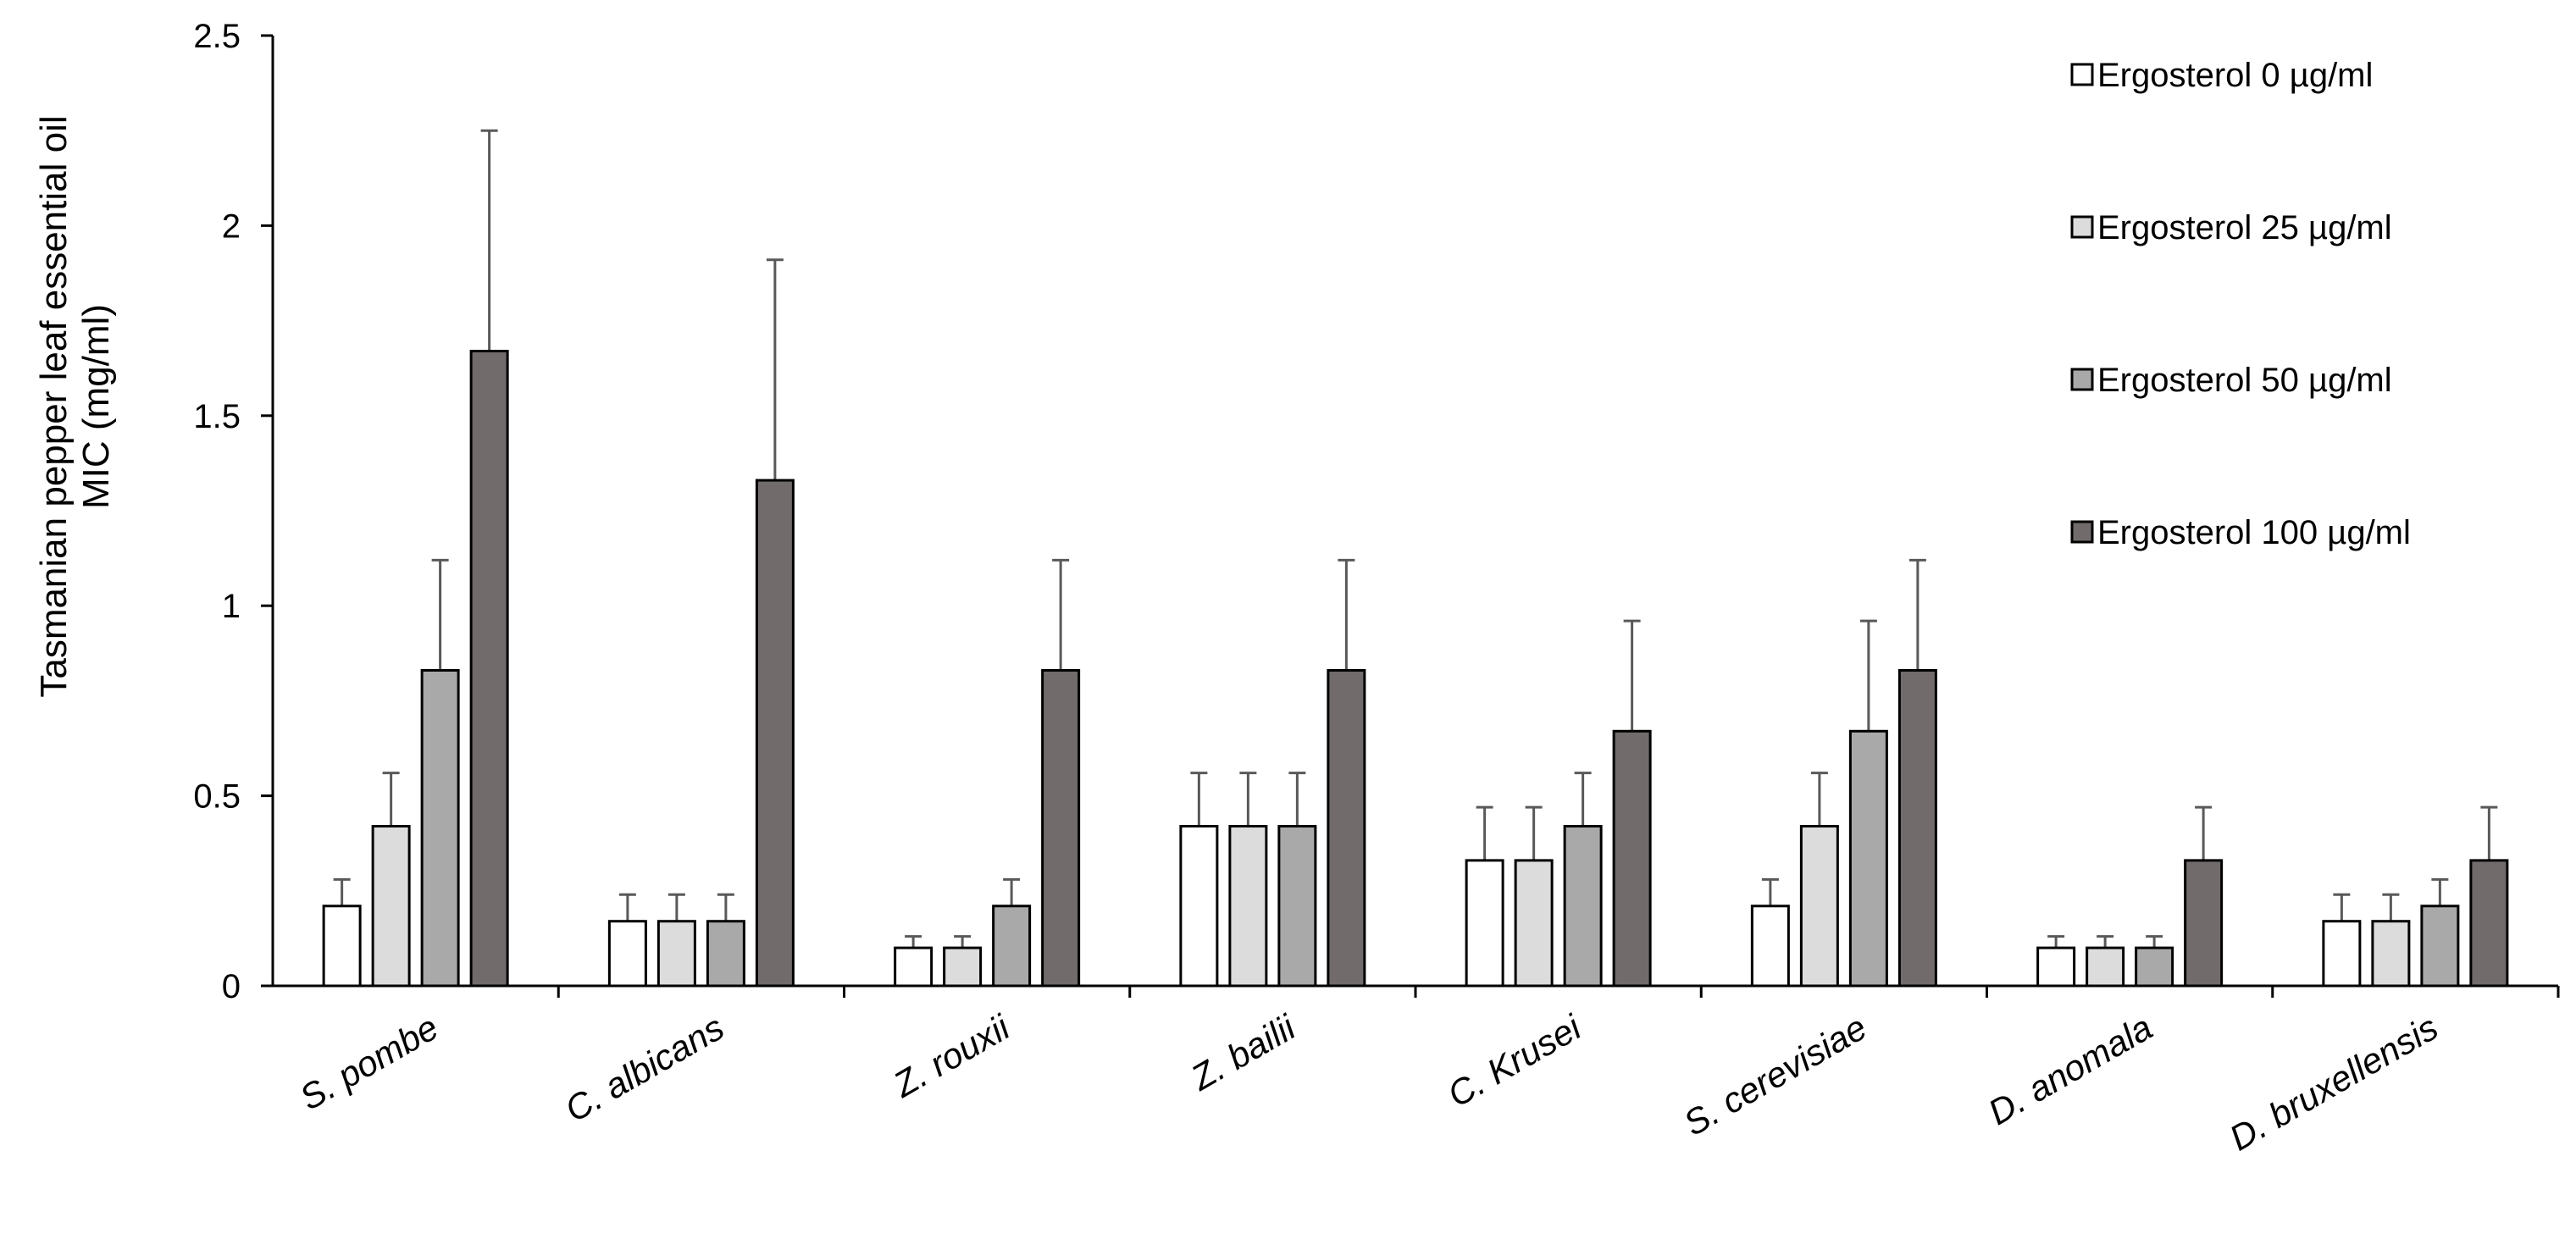 This screenshot has width=2576, height=1234. Describe the element at coordinates (1243, 1052) in the screenshot. I see `x-tick-label: Z. bailii` at that location.